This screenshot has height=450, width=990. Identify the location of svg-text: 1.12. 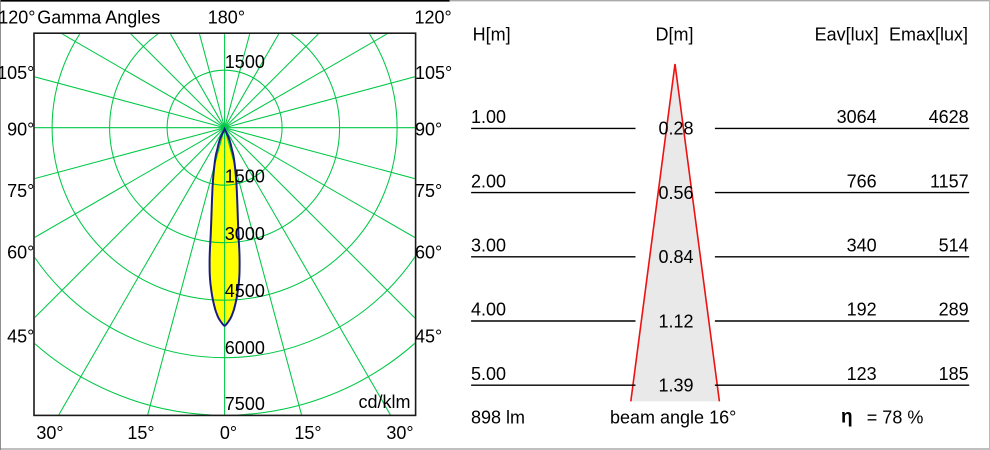
(675, 321).